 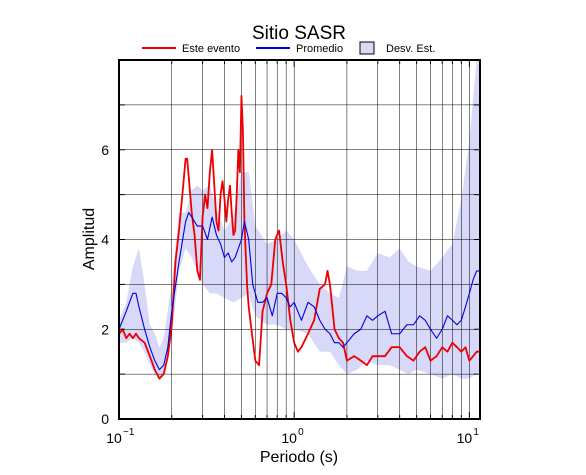 I want to click on x-tick-label-exponent: 1, so click(x=476, y=432).